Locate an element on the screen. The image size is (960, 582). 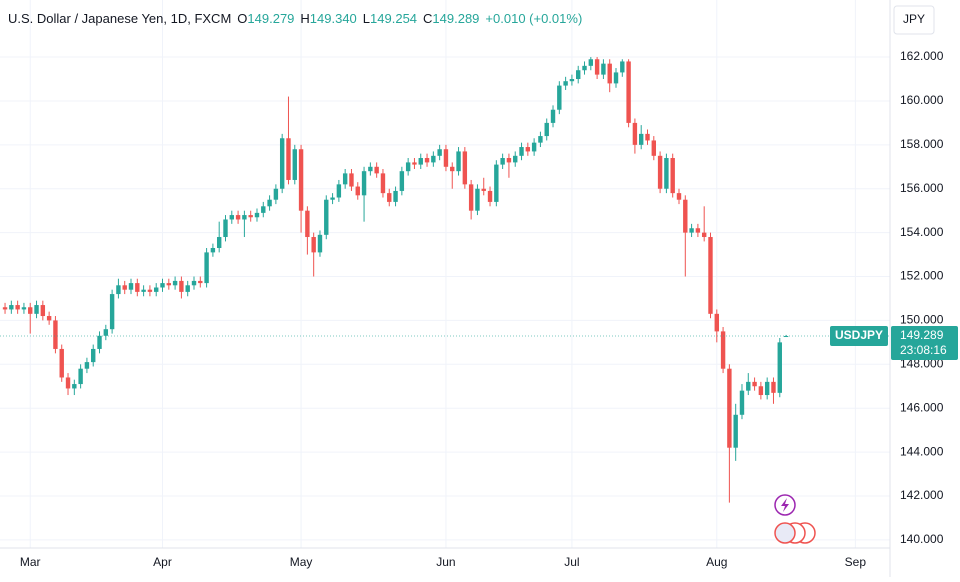
x-tick-label: Mar is located at coordinates (30, 562).